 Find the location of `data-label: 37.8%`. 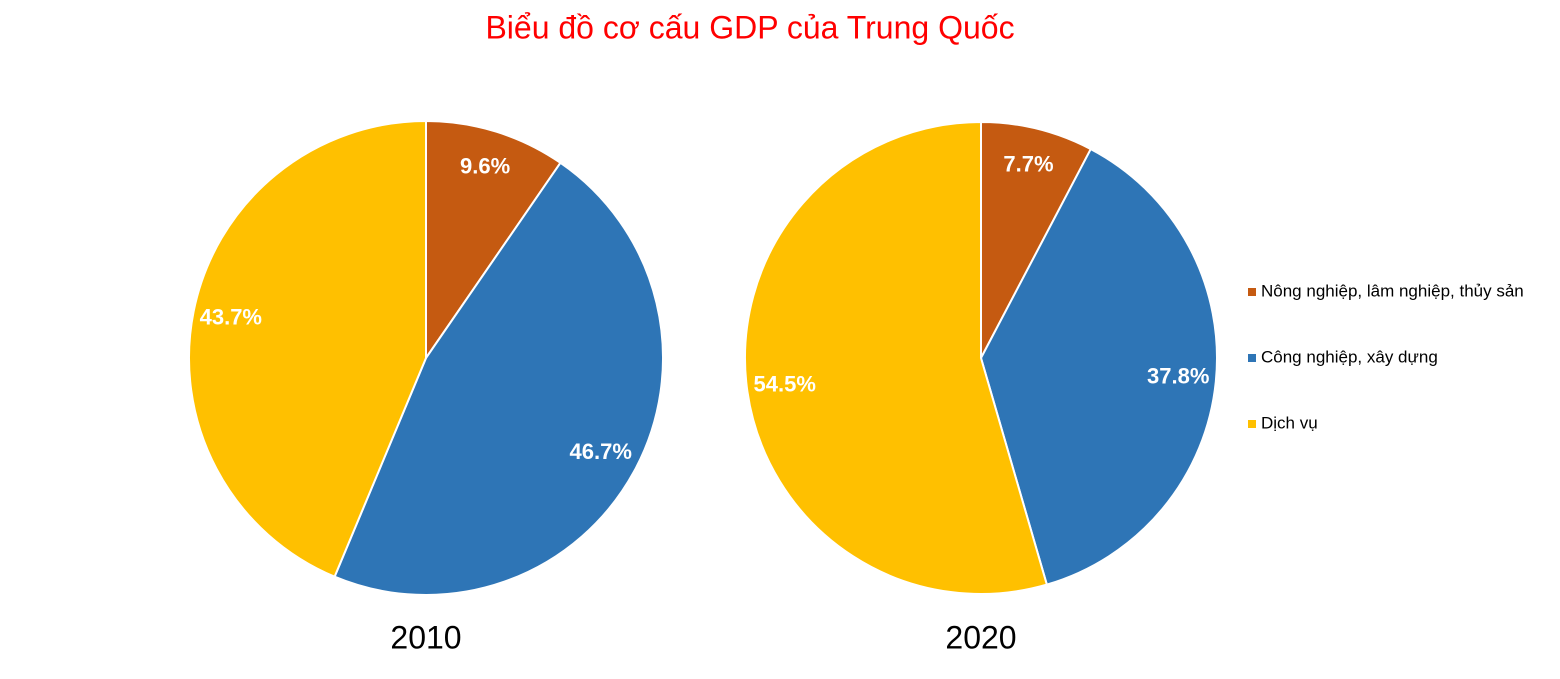

data-label: 37.8% is located at coordinates (1178, 376).